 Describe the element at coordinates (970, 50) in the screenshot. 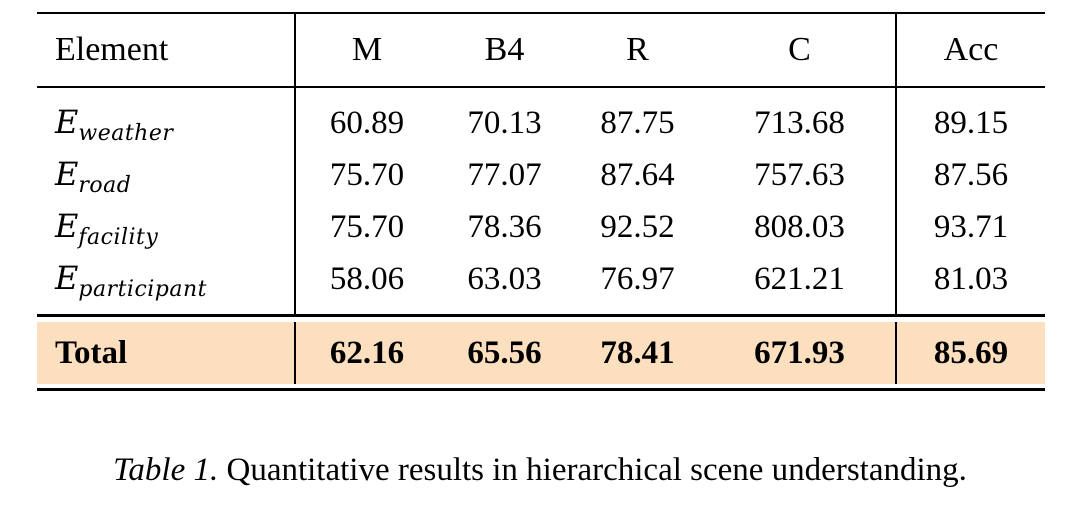

I see `col-header-acc: Acc` at that location.